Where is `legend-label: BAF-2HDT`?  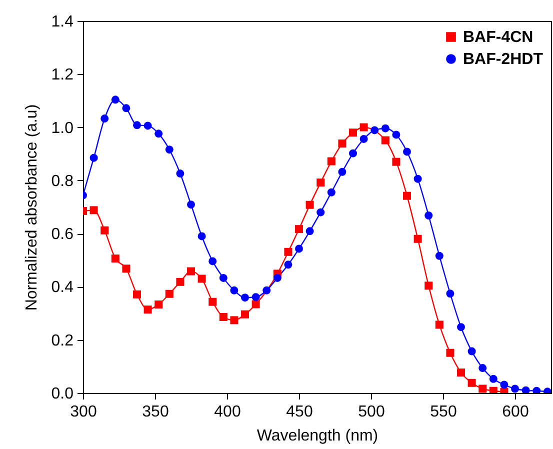 legend-label: BAF-2HDT is located at coordinates (503, 59).